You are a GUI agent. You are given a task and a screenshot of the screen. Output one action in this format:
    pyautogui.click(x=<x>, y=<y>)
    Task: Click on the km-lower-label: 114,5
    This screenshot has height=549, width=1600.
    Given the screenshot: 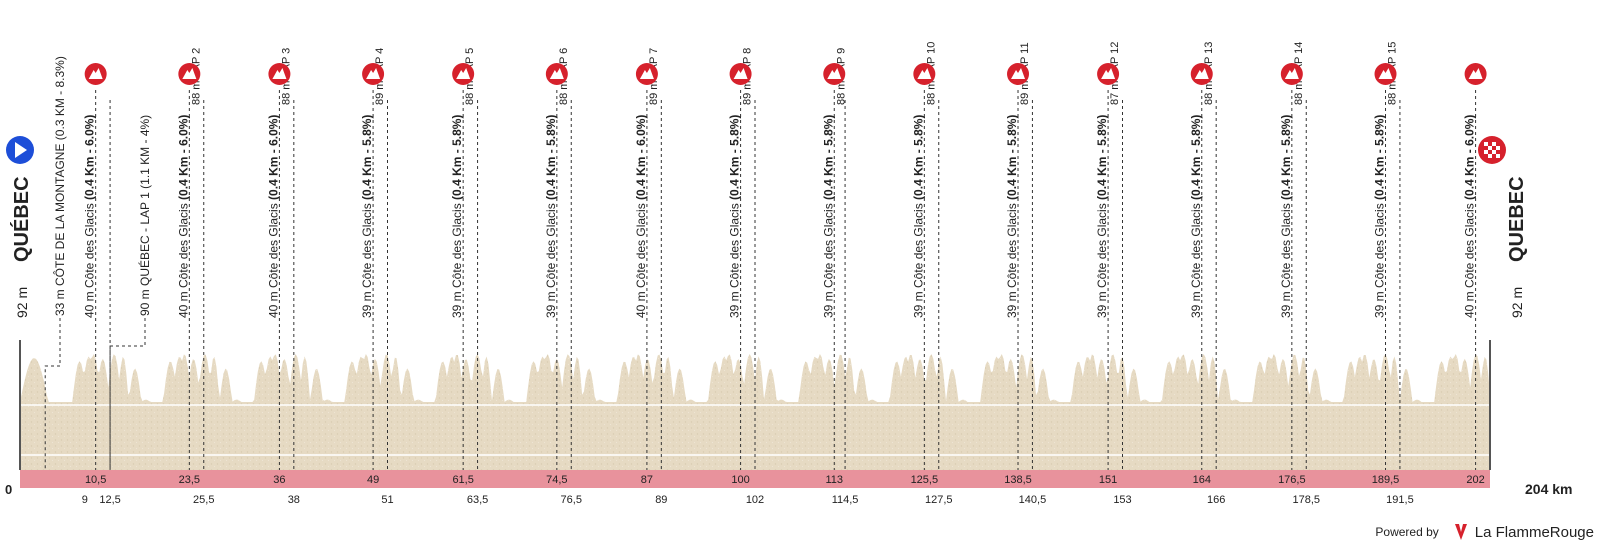 What is the action you would take?
    pyautogui.click(x=845, y=500)
    